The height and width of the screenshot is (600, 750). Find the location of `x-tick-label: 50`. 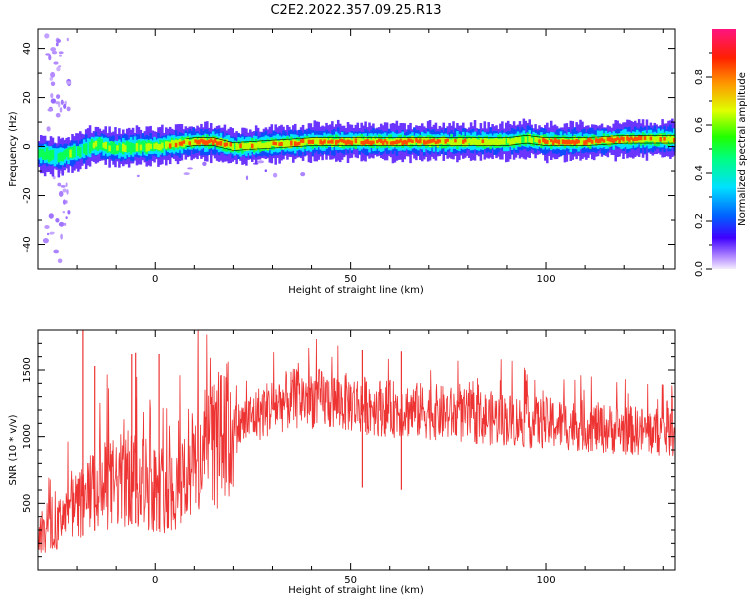

x-tick-label: 50 is located at coordinates (350, 580).